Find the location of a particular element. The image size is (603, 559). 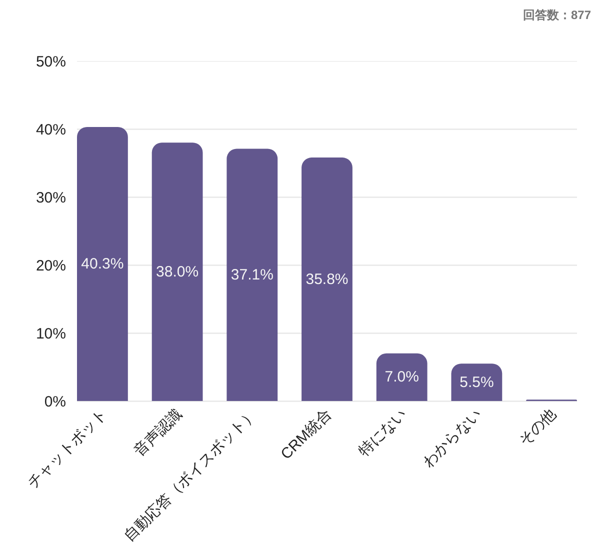

data-label: 37.1% is located at coordinates (252, 275).